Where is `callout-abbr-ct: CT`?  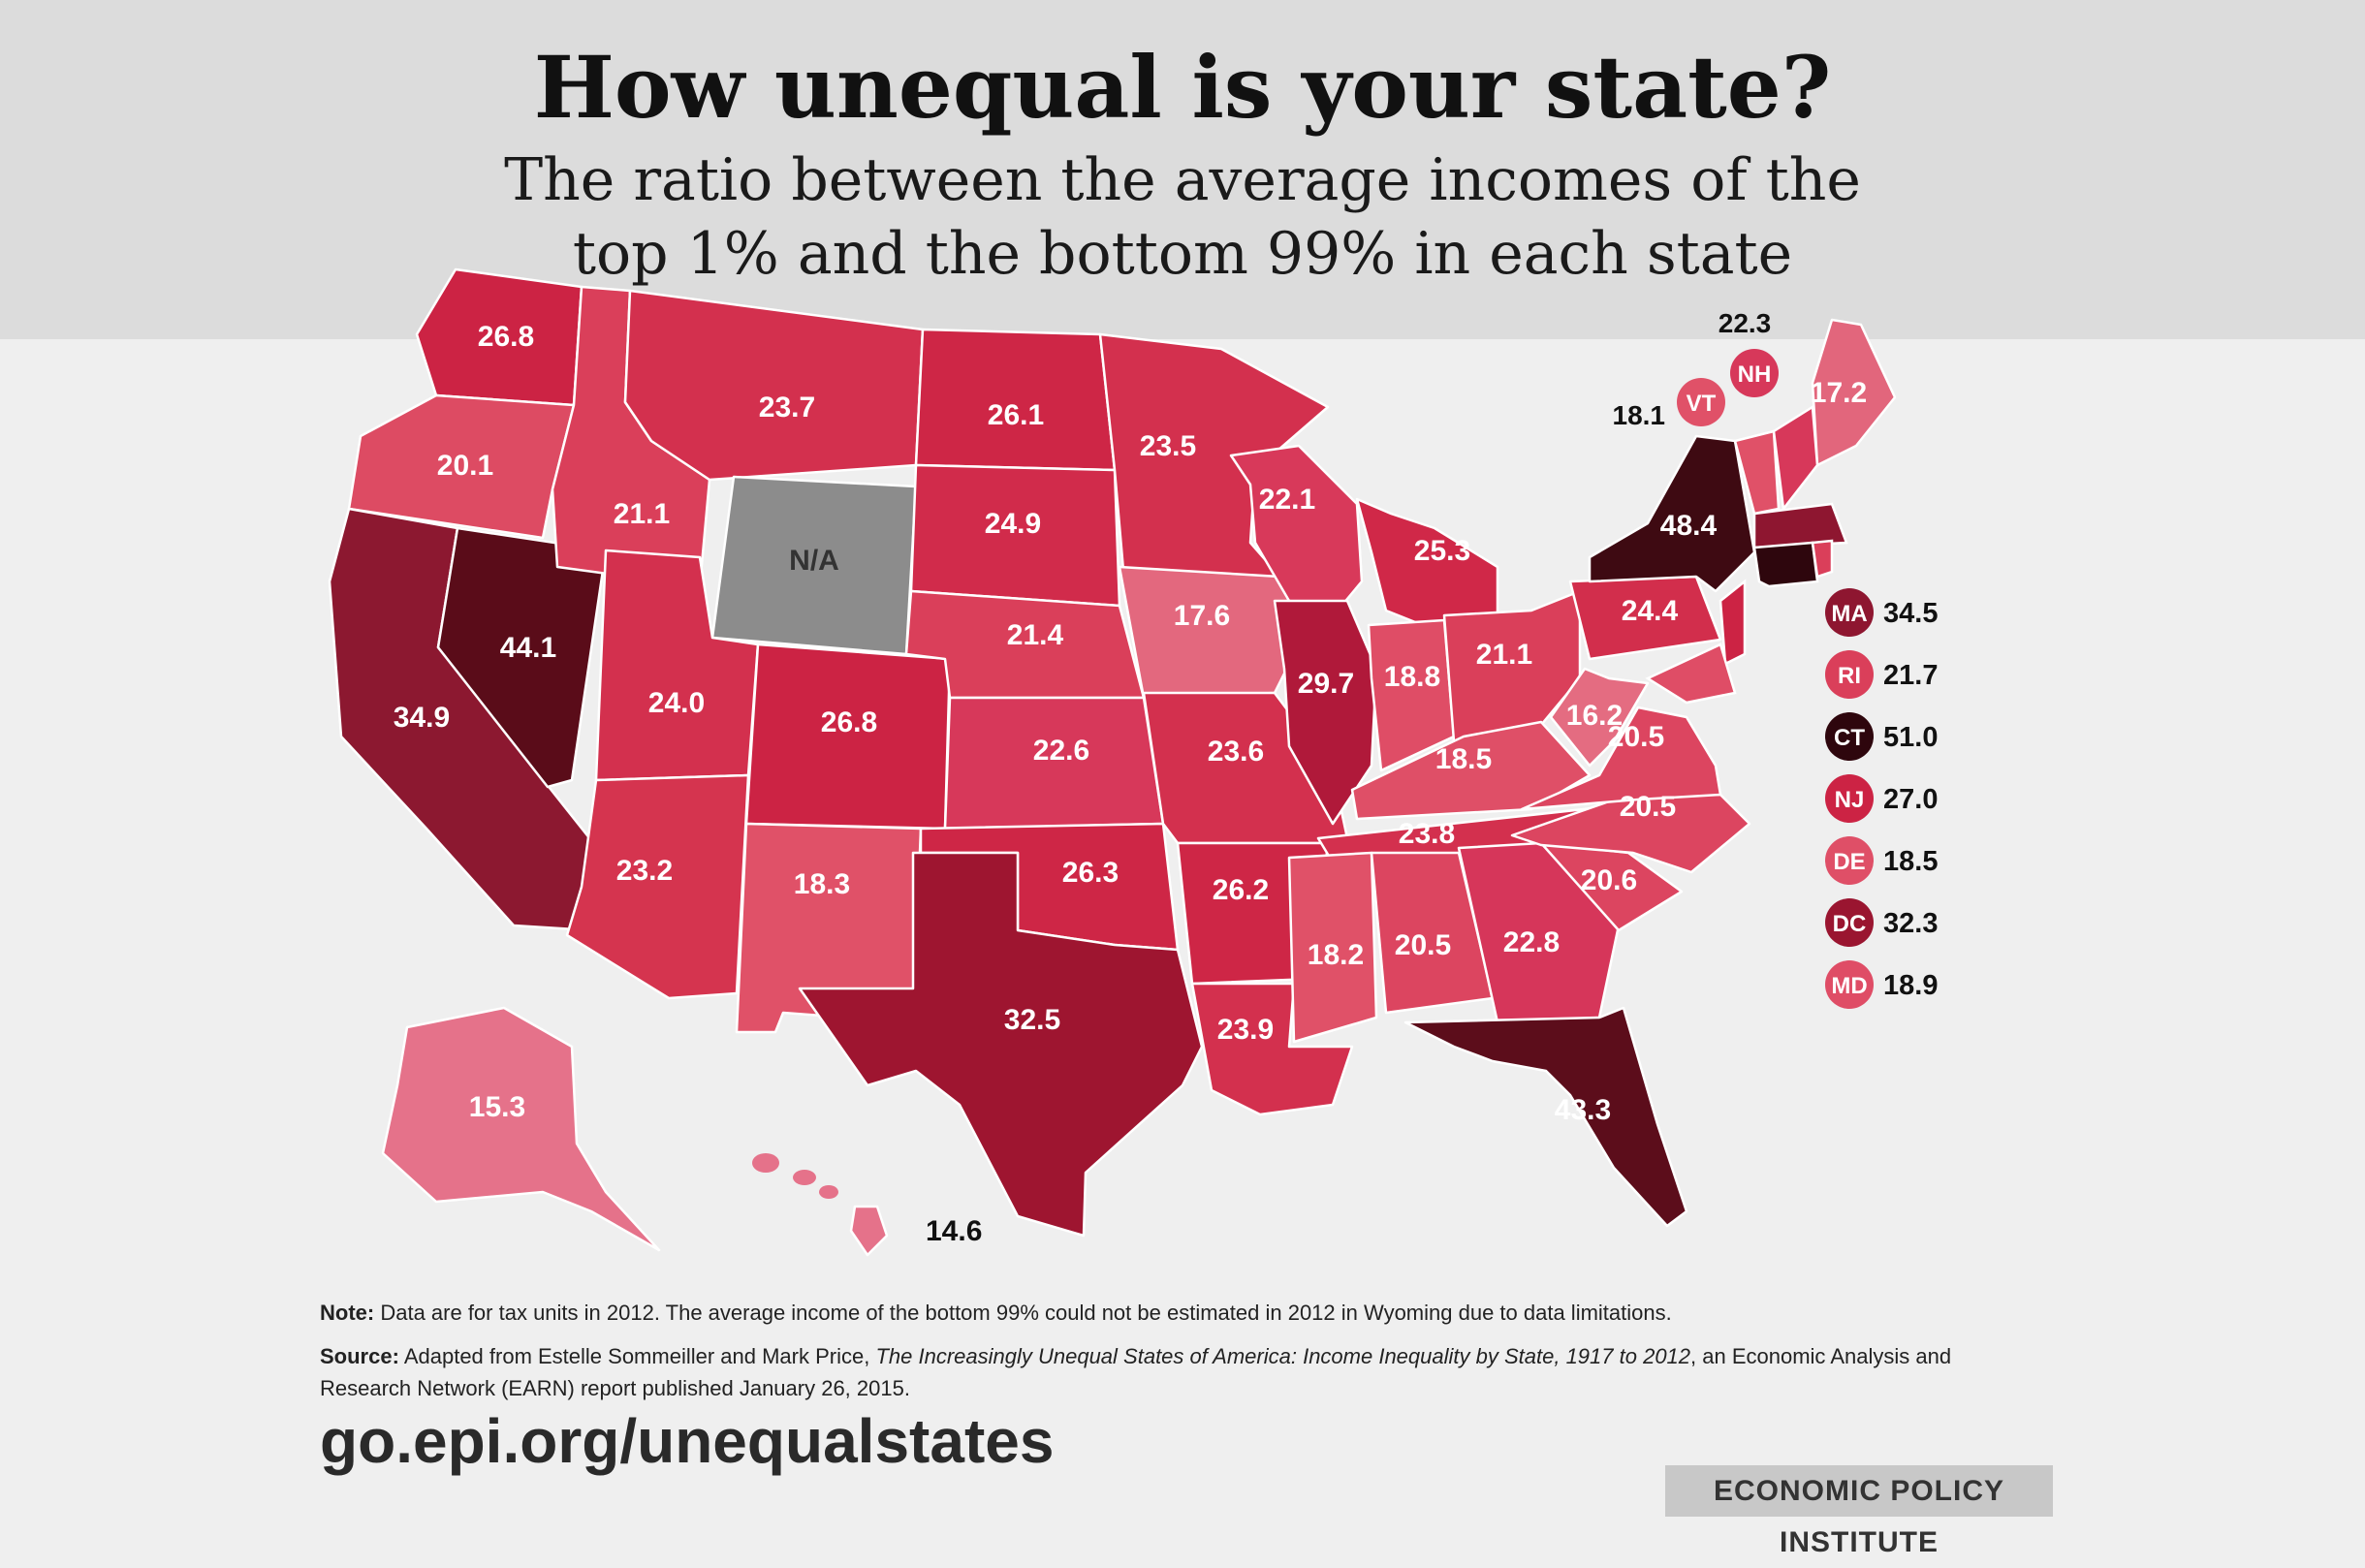
callout-abbr-ct: CT is located at coordinates (1849, 738).